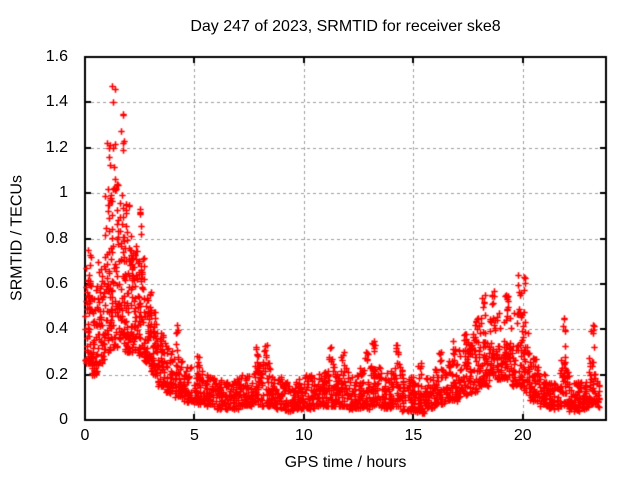 This screenshot has width=640, height=480. What do you see at coordinates (345, 462) in the screenshot?
I see `x-axis-label: GPS time / hours` at bounding box center [345, 462].